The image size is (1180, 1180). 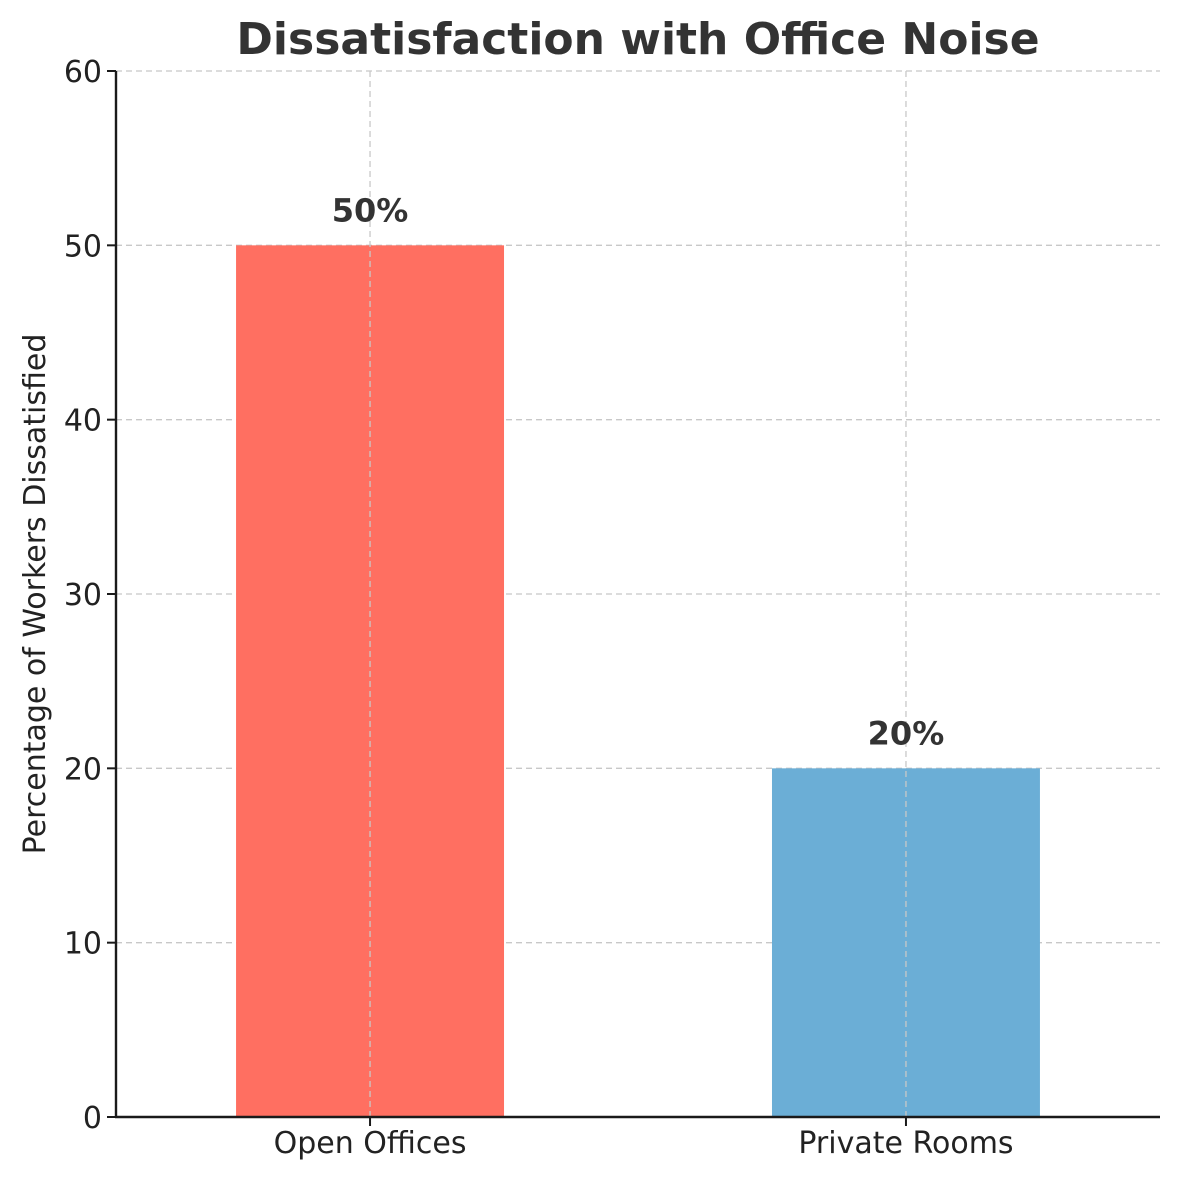 I want to click on bar-value-label: 20%, so click(x=906, y=733).